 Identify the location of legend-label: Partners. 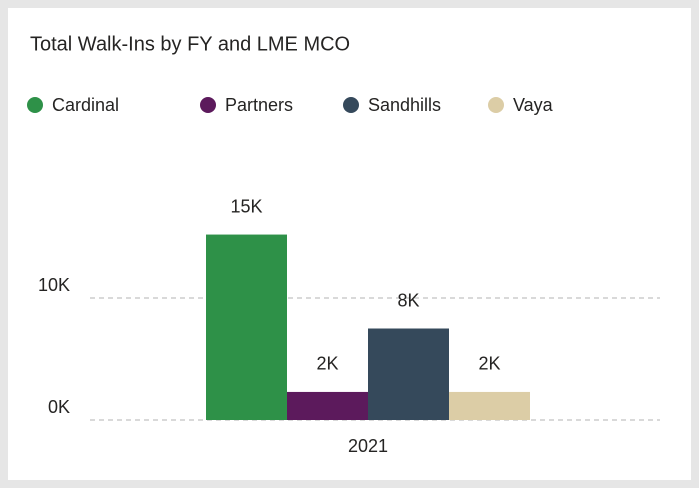
(259, 105).